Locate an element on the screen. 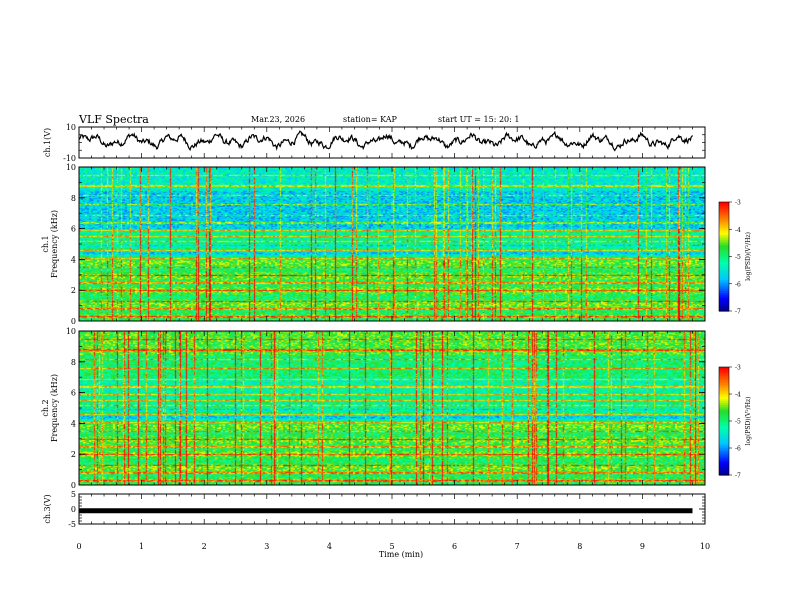 The image size is (792, 612). colorbar-label: log(PSD)(V²/Hz) is located at coordinates (748, 256).